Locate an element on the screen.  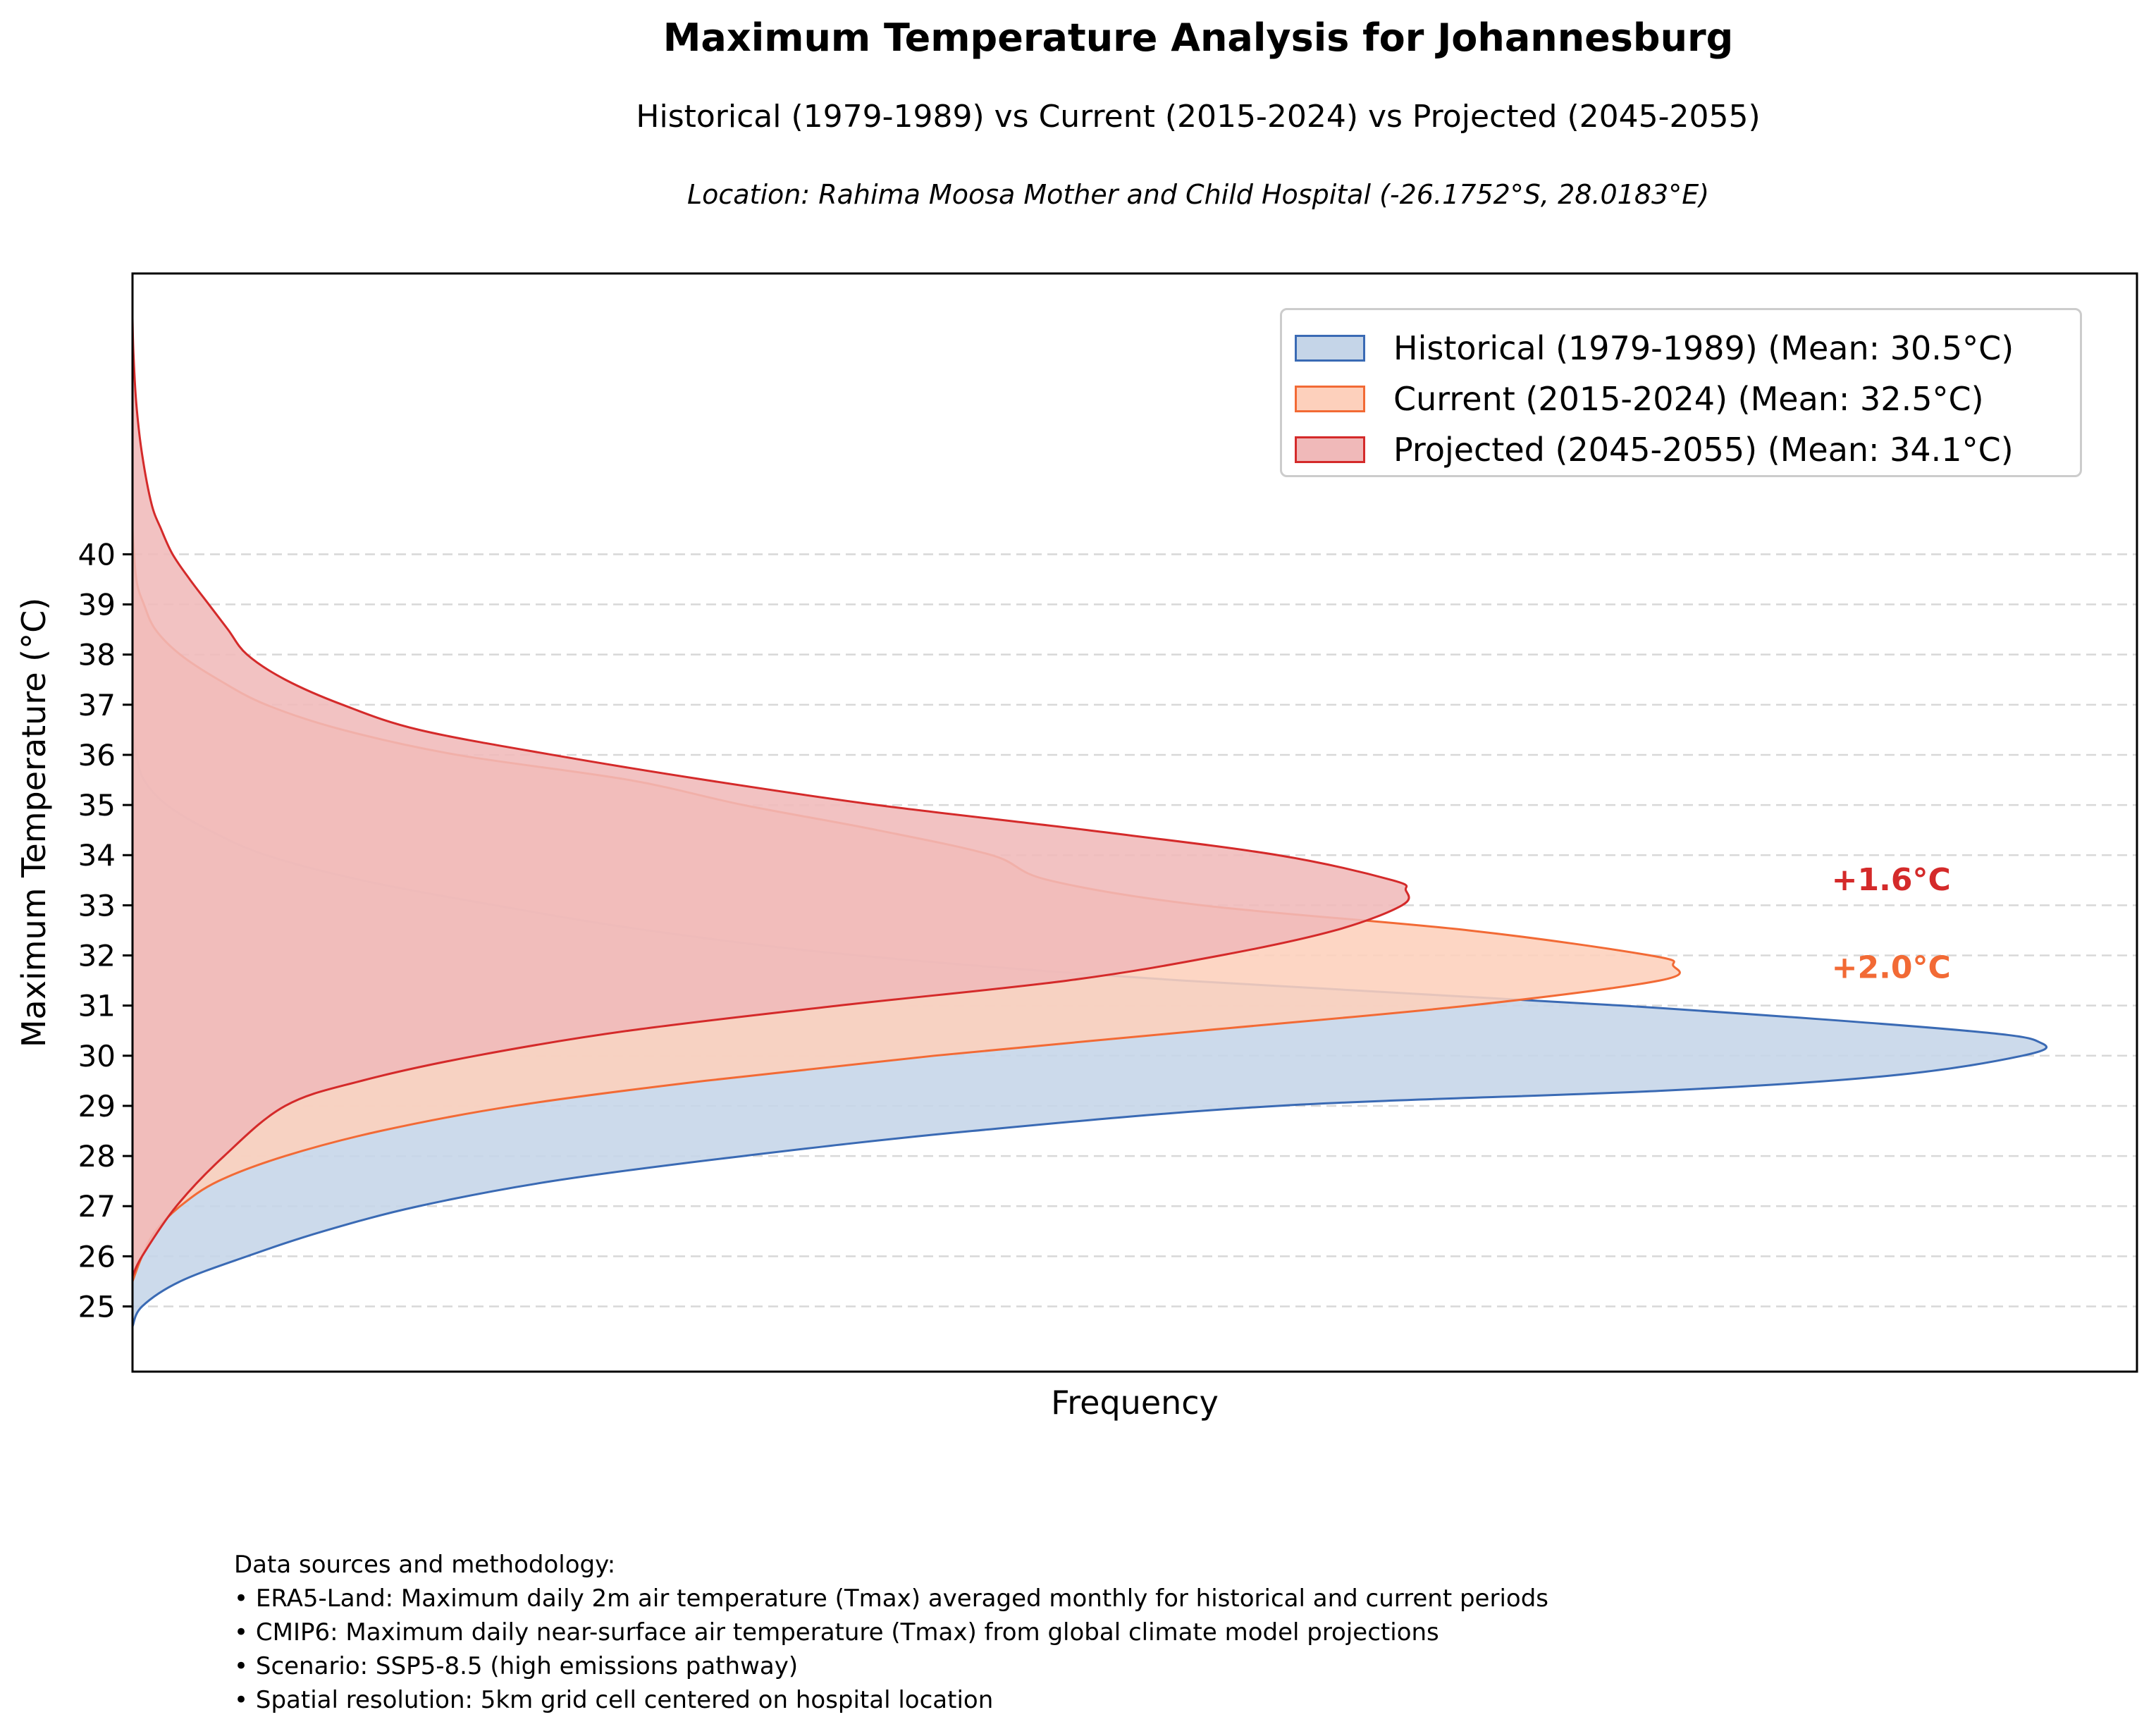
ytick-label-40: 40 is located at coordinates (97, 554).